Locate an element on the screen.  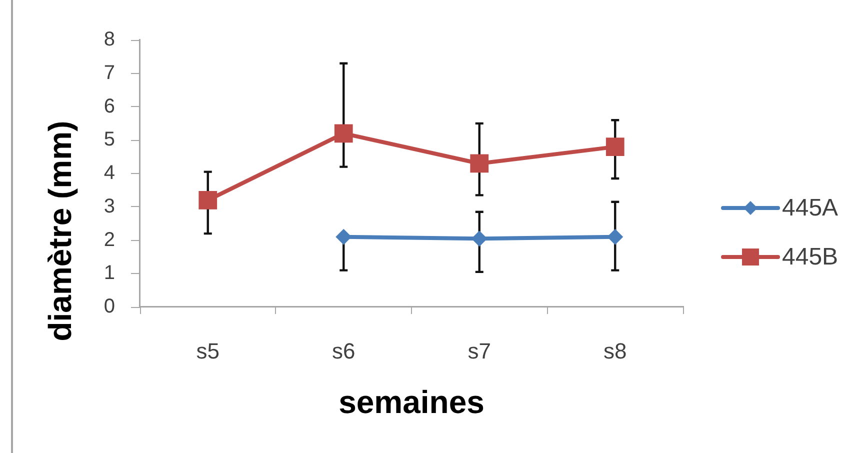
y-tick-label: 7 is located at coordinates (109, 73).